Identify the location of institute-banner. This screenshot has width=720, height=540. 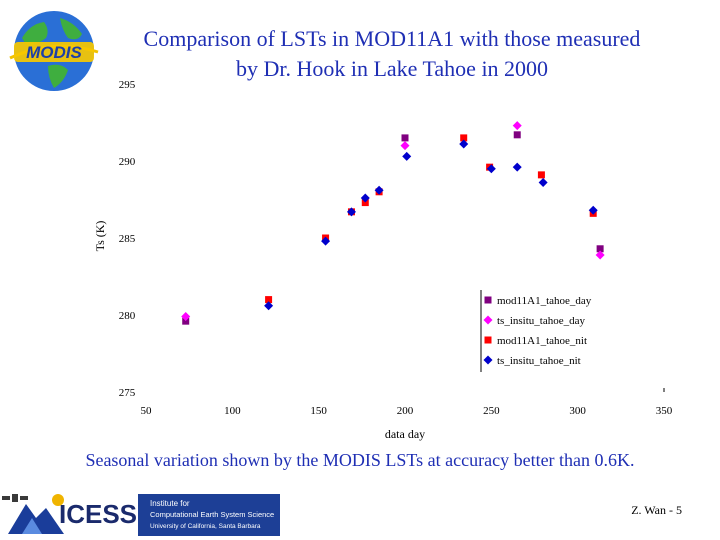
(209, 515).